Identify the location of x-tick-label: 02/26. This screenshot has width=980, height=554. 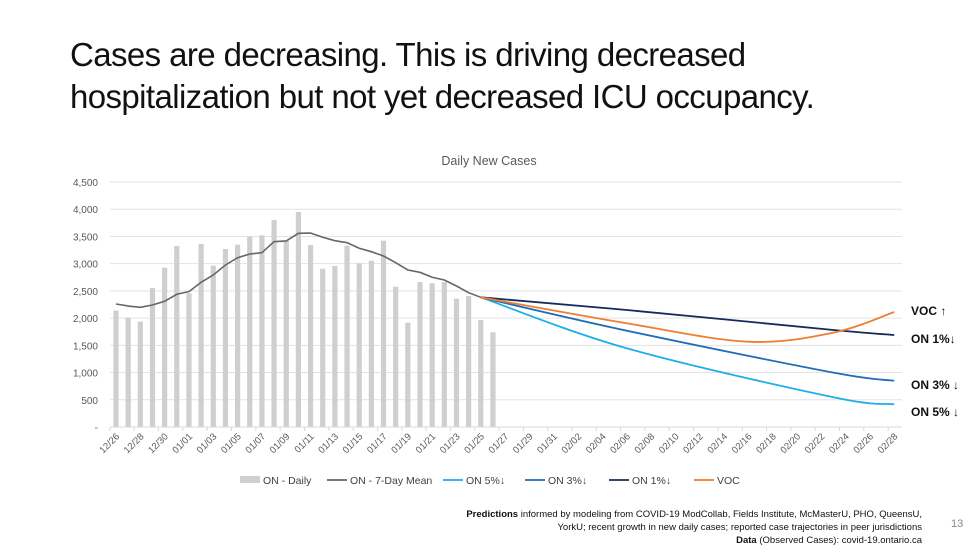
(863, 443).